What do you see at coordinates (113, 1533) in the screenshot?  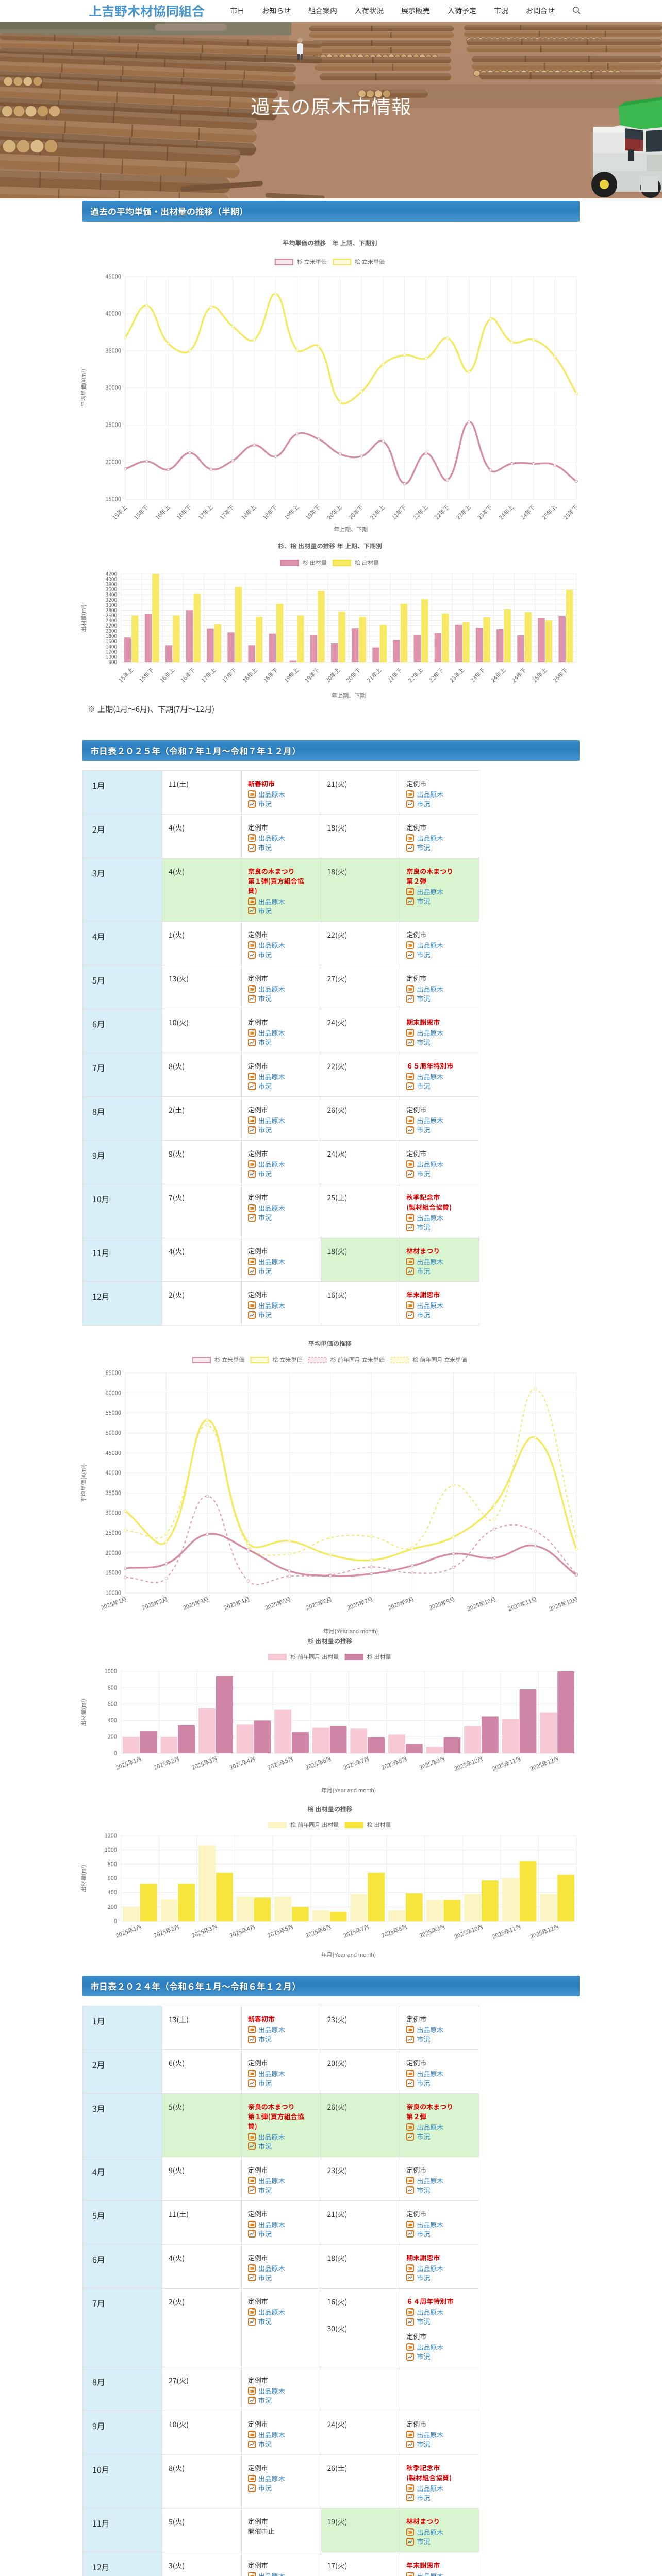 I see `svg-text: 25000` at bounding box center [113, 1533].